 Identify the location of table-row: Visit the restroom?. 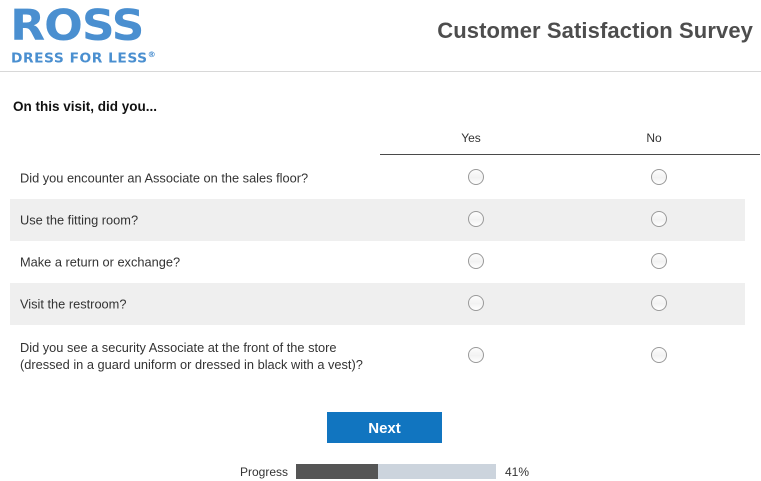
(377, 304).